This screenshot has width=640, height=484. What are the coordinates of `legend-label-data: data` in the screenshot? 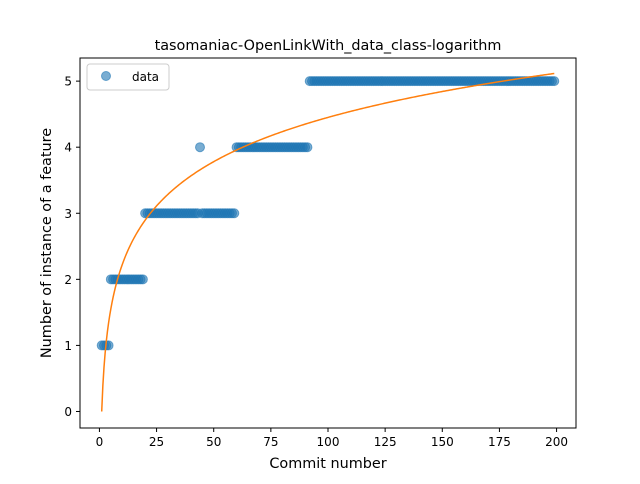 It's located at (145, 77).